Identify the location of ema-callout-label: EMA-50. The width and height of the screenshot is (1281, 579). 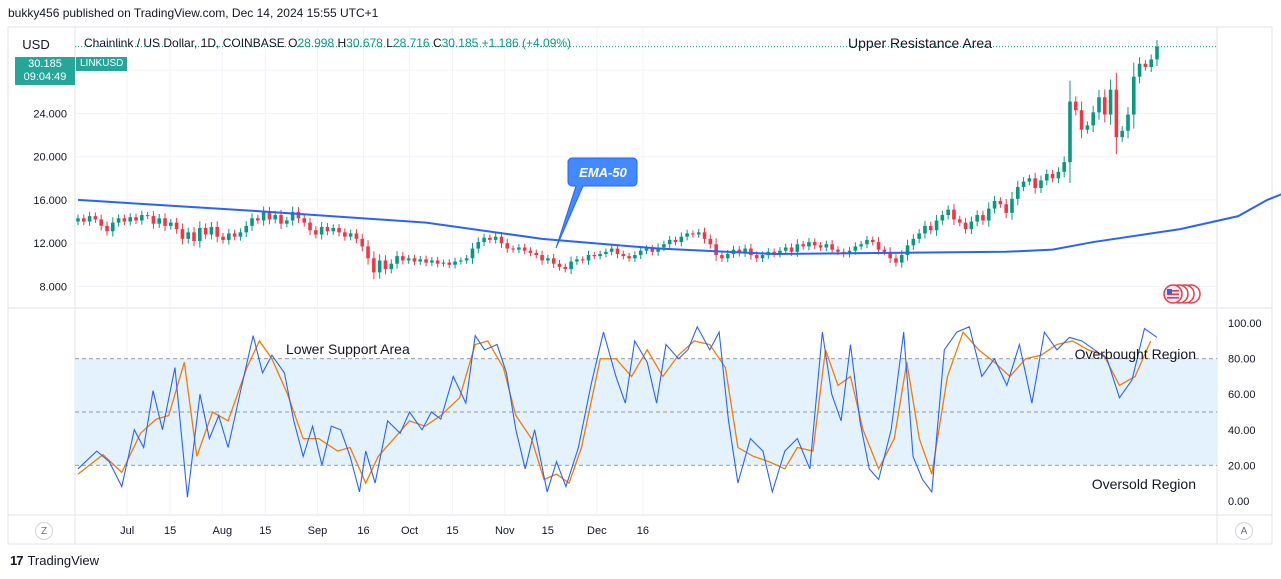
(603, 172).